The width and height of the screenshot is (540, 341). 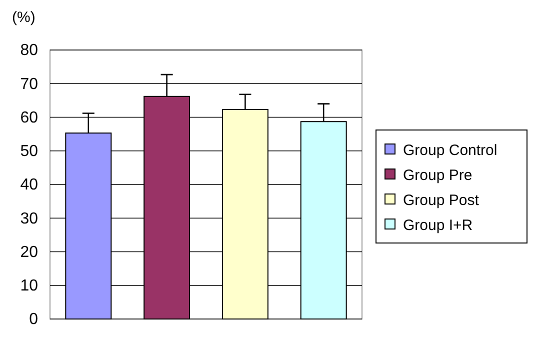 What do you see at coordinates (33, 319) in the screenshot?
I see `y-tick-label: 0` at bounding box center [33, 319].